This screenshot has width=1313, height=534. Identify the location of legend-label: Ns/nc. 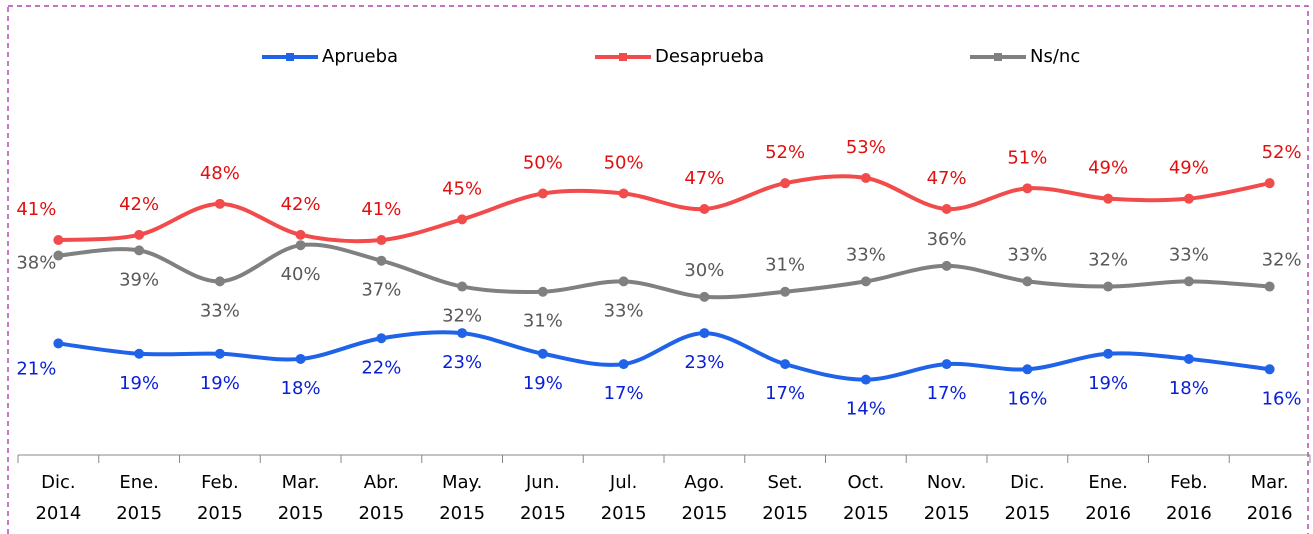
(1055, 56).